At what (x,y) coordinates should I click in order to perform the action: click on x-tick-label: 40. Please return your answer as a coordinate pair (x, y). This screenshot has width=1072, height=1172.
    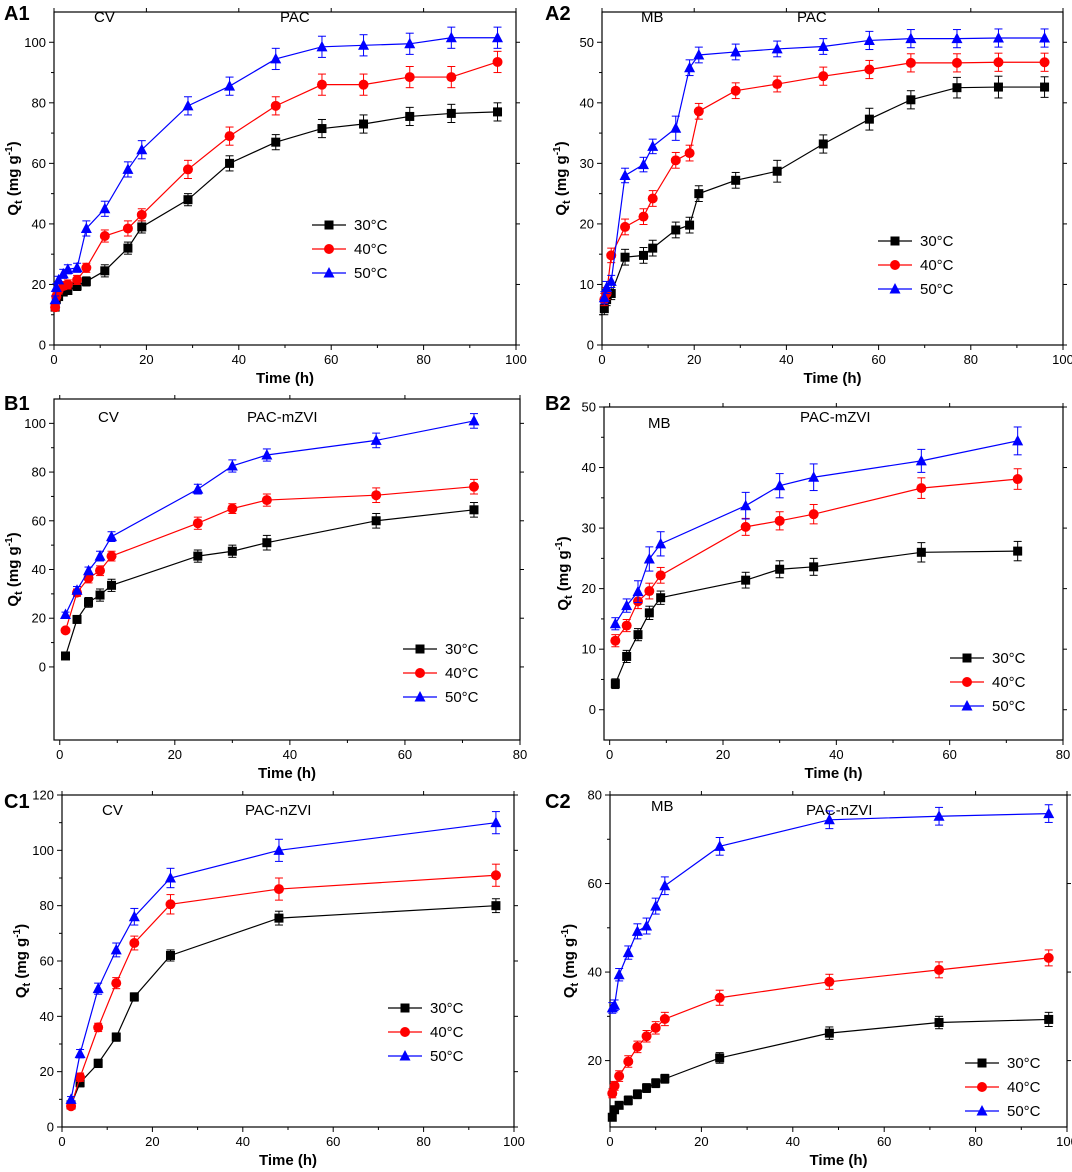
    Looking at the image, I should click on (239, 359).